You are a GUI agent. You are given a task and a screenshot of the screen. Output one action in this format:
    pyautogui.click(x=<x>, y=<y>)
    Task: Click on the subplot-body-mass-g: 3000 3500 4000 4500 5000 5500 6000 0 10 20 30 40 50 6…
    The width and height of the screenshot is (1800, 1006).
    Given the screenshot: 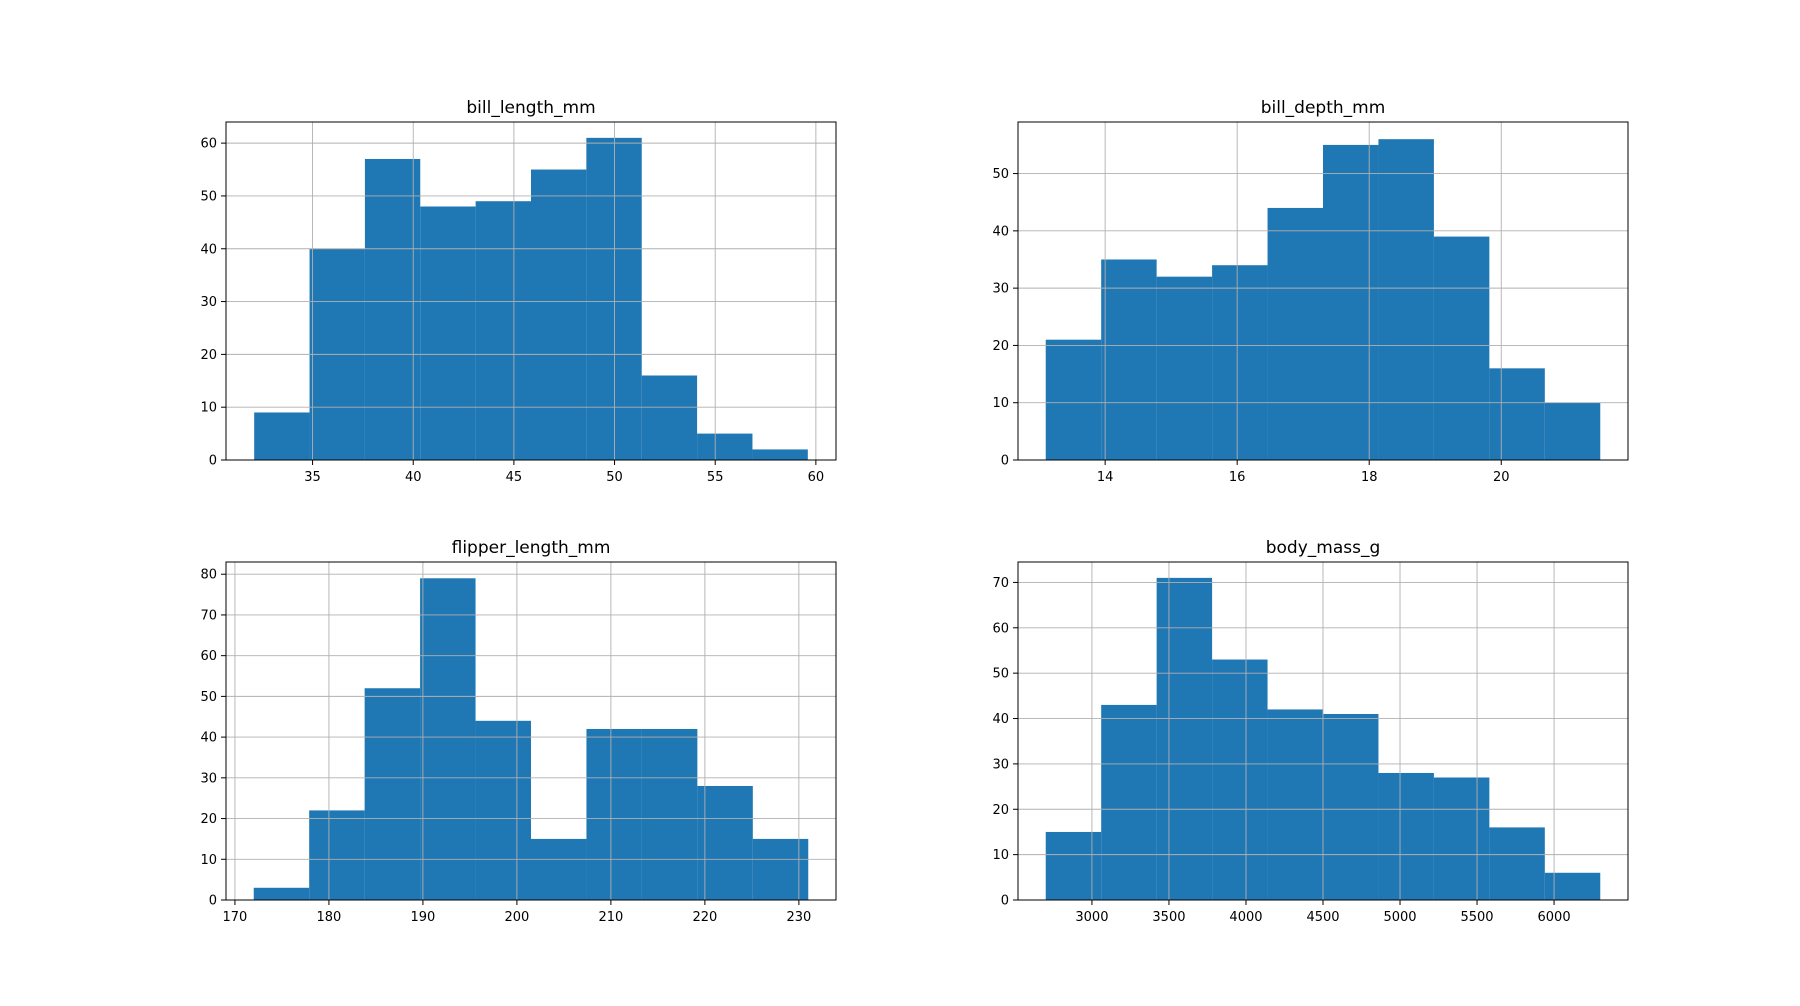 What is the action you would take?
    pyautogui.click(x=1310, y=731)
    